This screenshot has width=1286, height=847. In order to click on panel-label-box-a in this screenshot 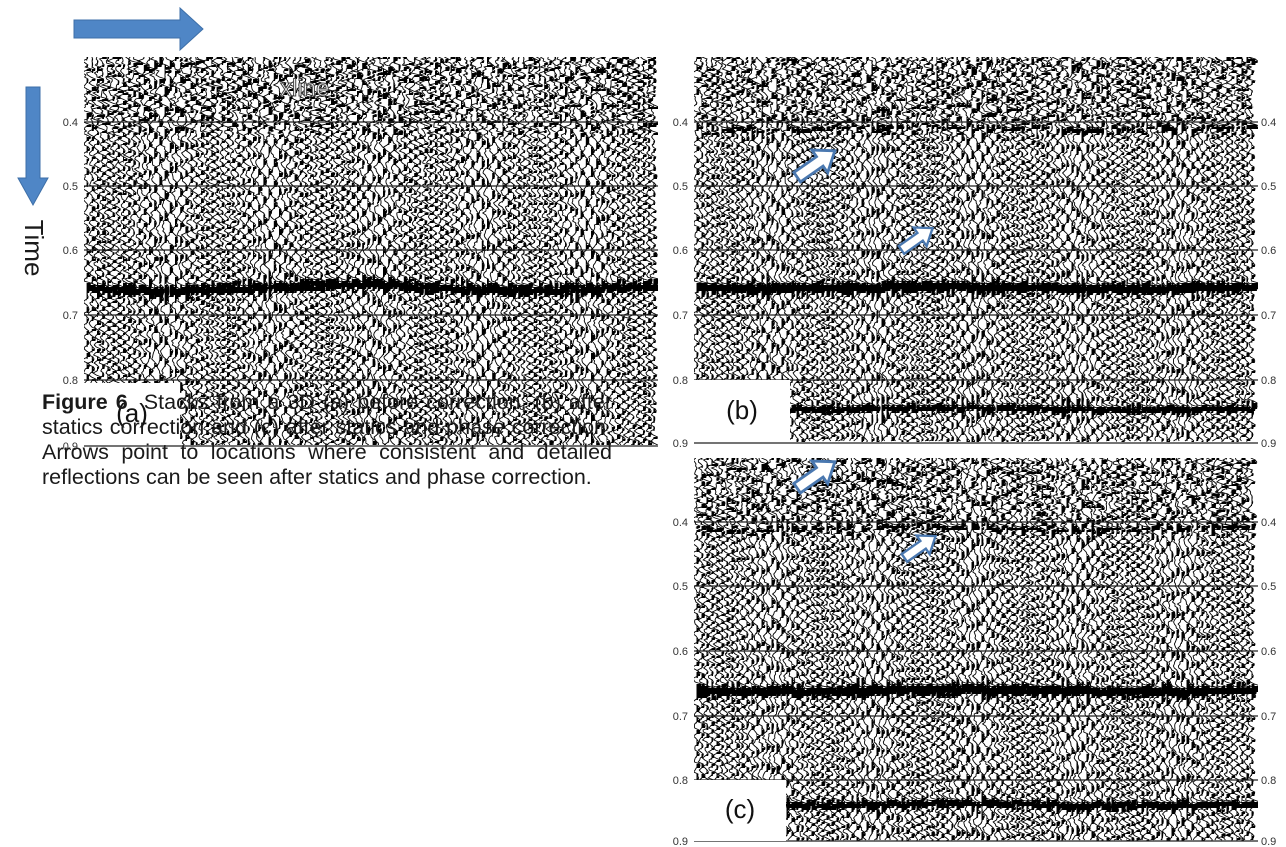, I will do `click(132, 414)`.